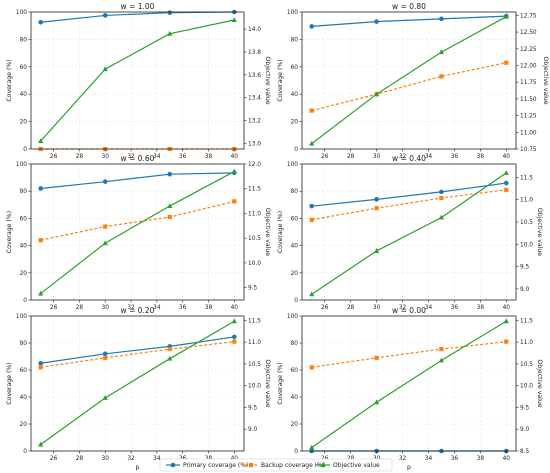 Image resolution: width=550 pixels, height=473 pixels. I want to click on y2-tick-label: 10.75, so click(528, 150).